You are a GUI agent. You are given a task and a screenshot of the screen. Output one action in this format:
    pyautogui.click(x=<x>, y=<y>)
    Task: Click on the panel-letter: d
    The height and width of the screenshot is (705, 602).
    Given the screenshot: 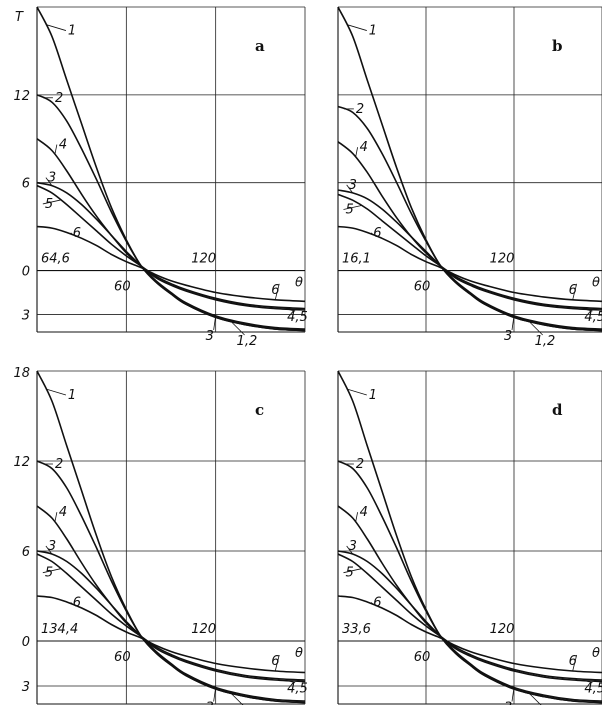 What is the action you would take?
    pyautogui.click(x=557, y=410)
    